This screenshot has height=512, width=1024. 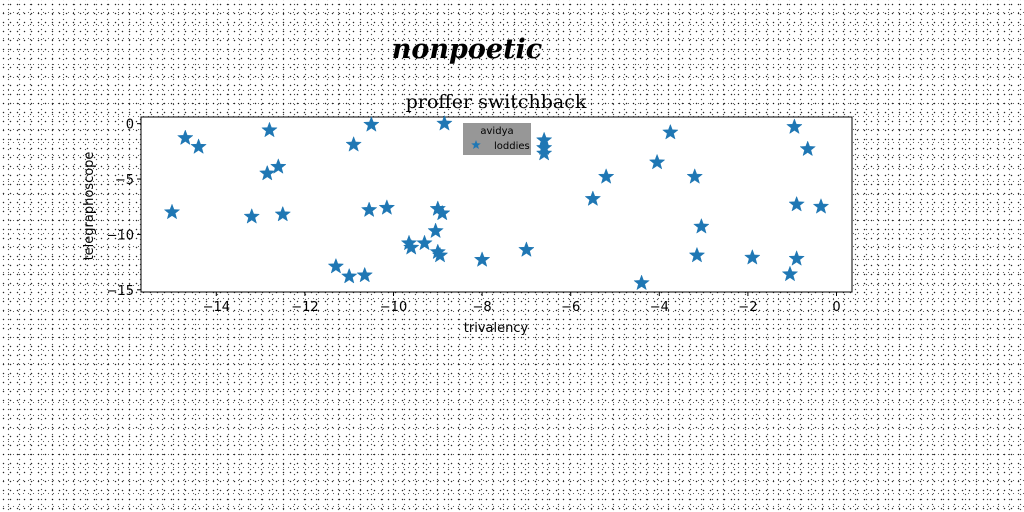 What do you see at coordinates (659, 307) in the screenshot?
I see `x-tick-label: −4` at bounding box center [659, 307].